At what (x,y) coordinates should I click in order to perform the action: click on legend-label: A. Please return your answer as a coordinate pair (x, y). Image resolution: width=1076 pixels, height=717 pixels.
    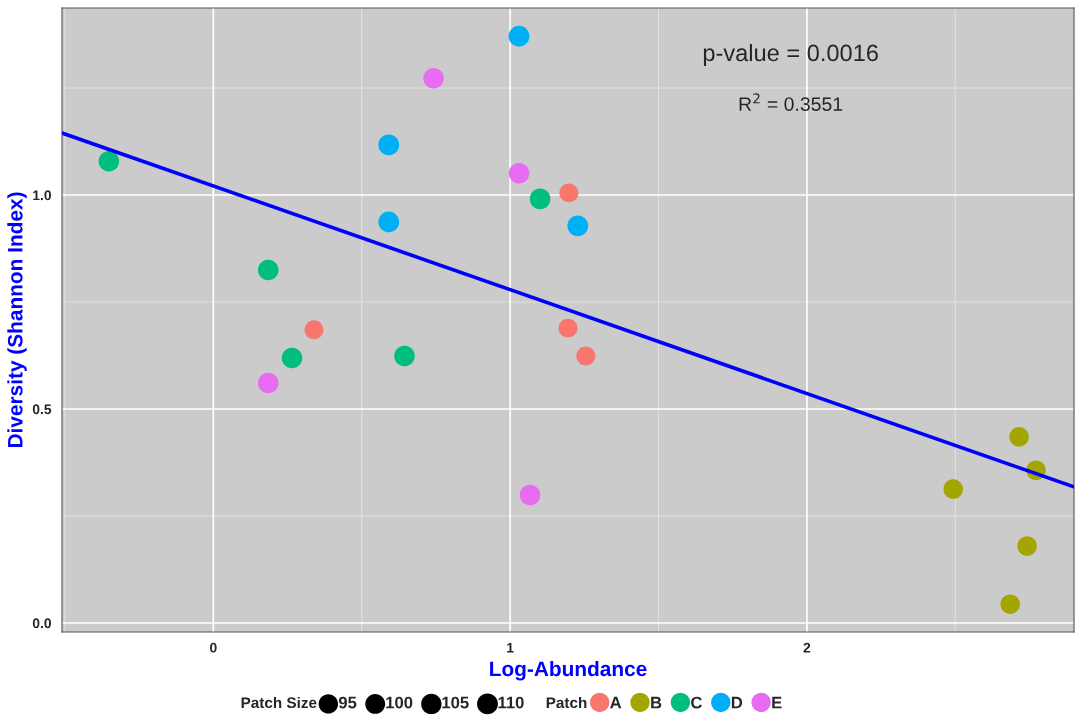
    Looking at the image, I should click on (616, 702).